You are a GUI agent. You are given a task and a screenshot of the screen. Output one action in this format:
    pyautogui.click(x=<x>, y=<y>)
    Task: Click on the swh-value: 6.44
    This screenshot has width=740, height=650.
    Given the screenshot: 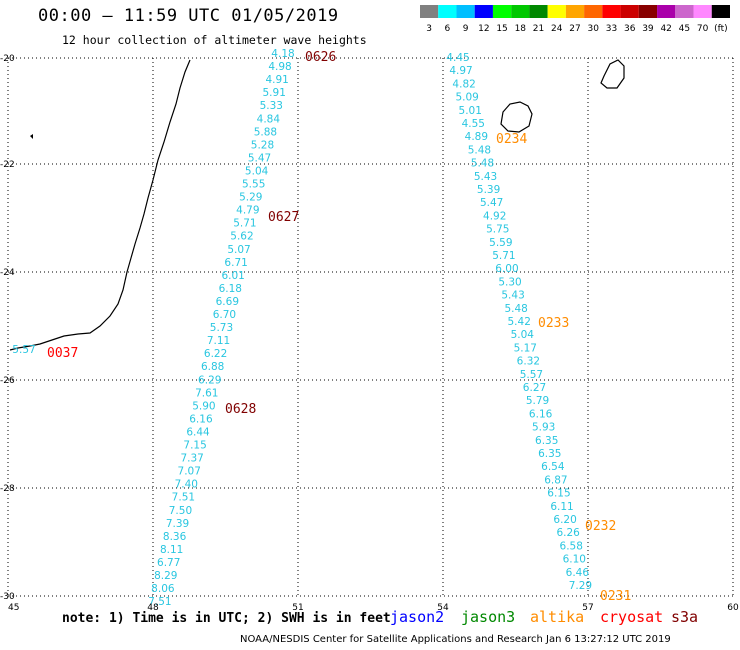 What is the action you would take?
    pyautogui.click(x=198, y=432)
    